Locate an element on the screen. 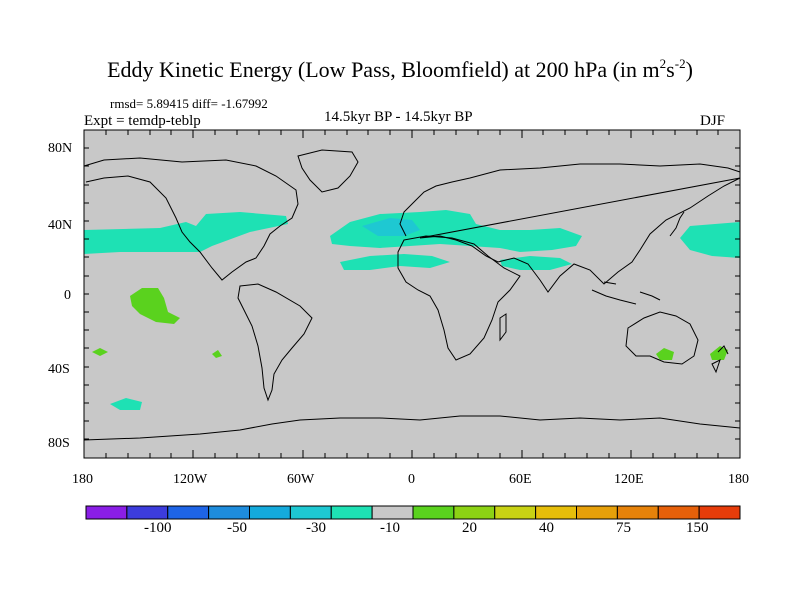 The width and height of the screenshot is (800, 600). right-ticks is located at coordinates (736, 294).